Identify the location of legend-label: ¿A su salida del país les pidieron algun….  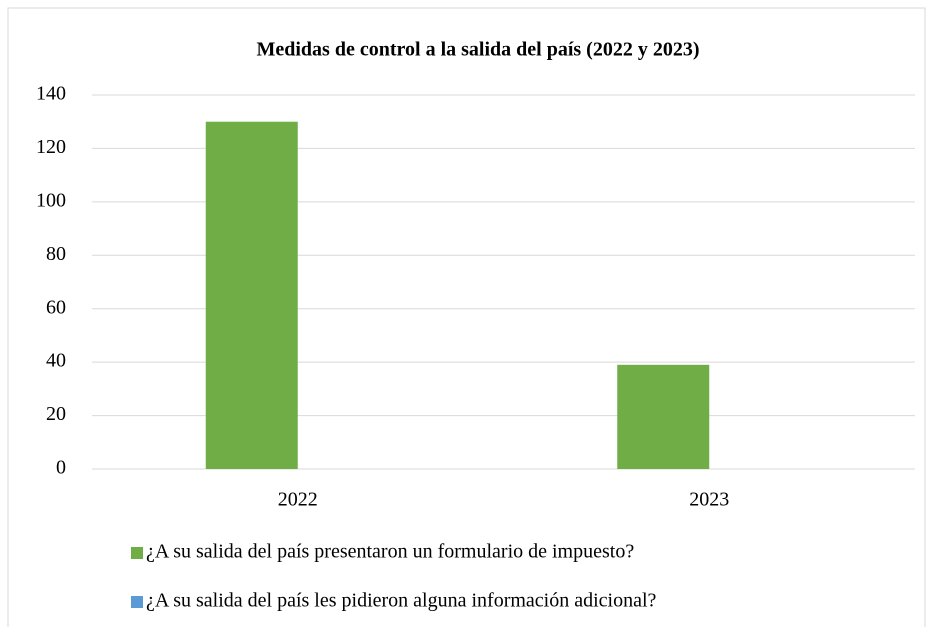
(401, 601).